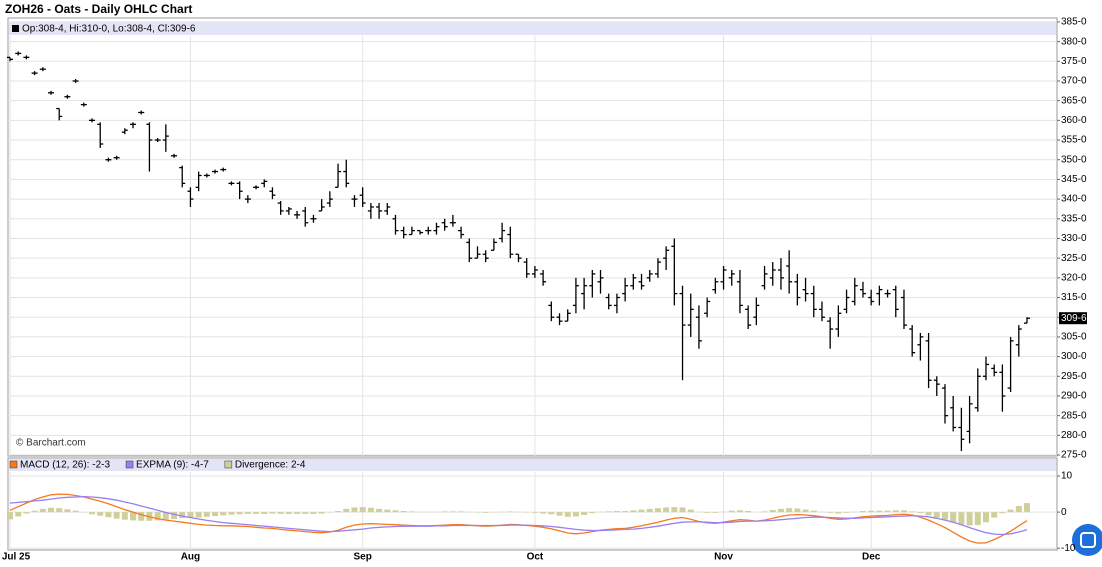 This screenshot has height=567, width=1102. I want to click on x-tick-label: Sep, so click(362, 557).